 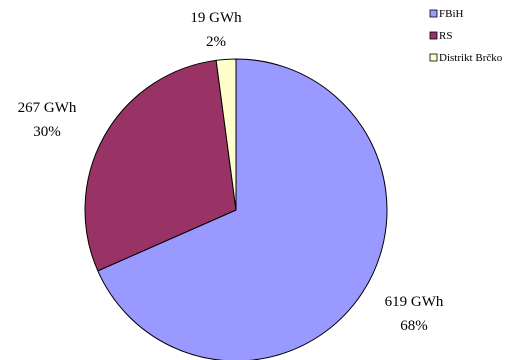 I want to click on legend-label-fbih: FBiH, so click(x=451, y=14).